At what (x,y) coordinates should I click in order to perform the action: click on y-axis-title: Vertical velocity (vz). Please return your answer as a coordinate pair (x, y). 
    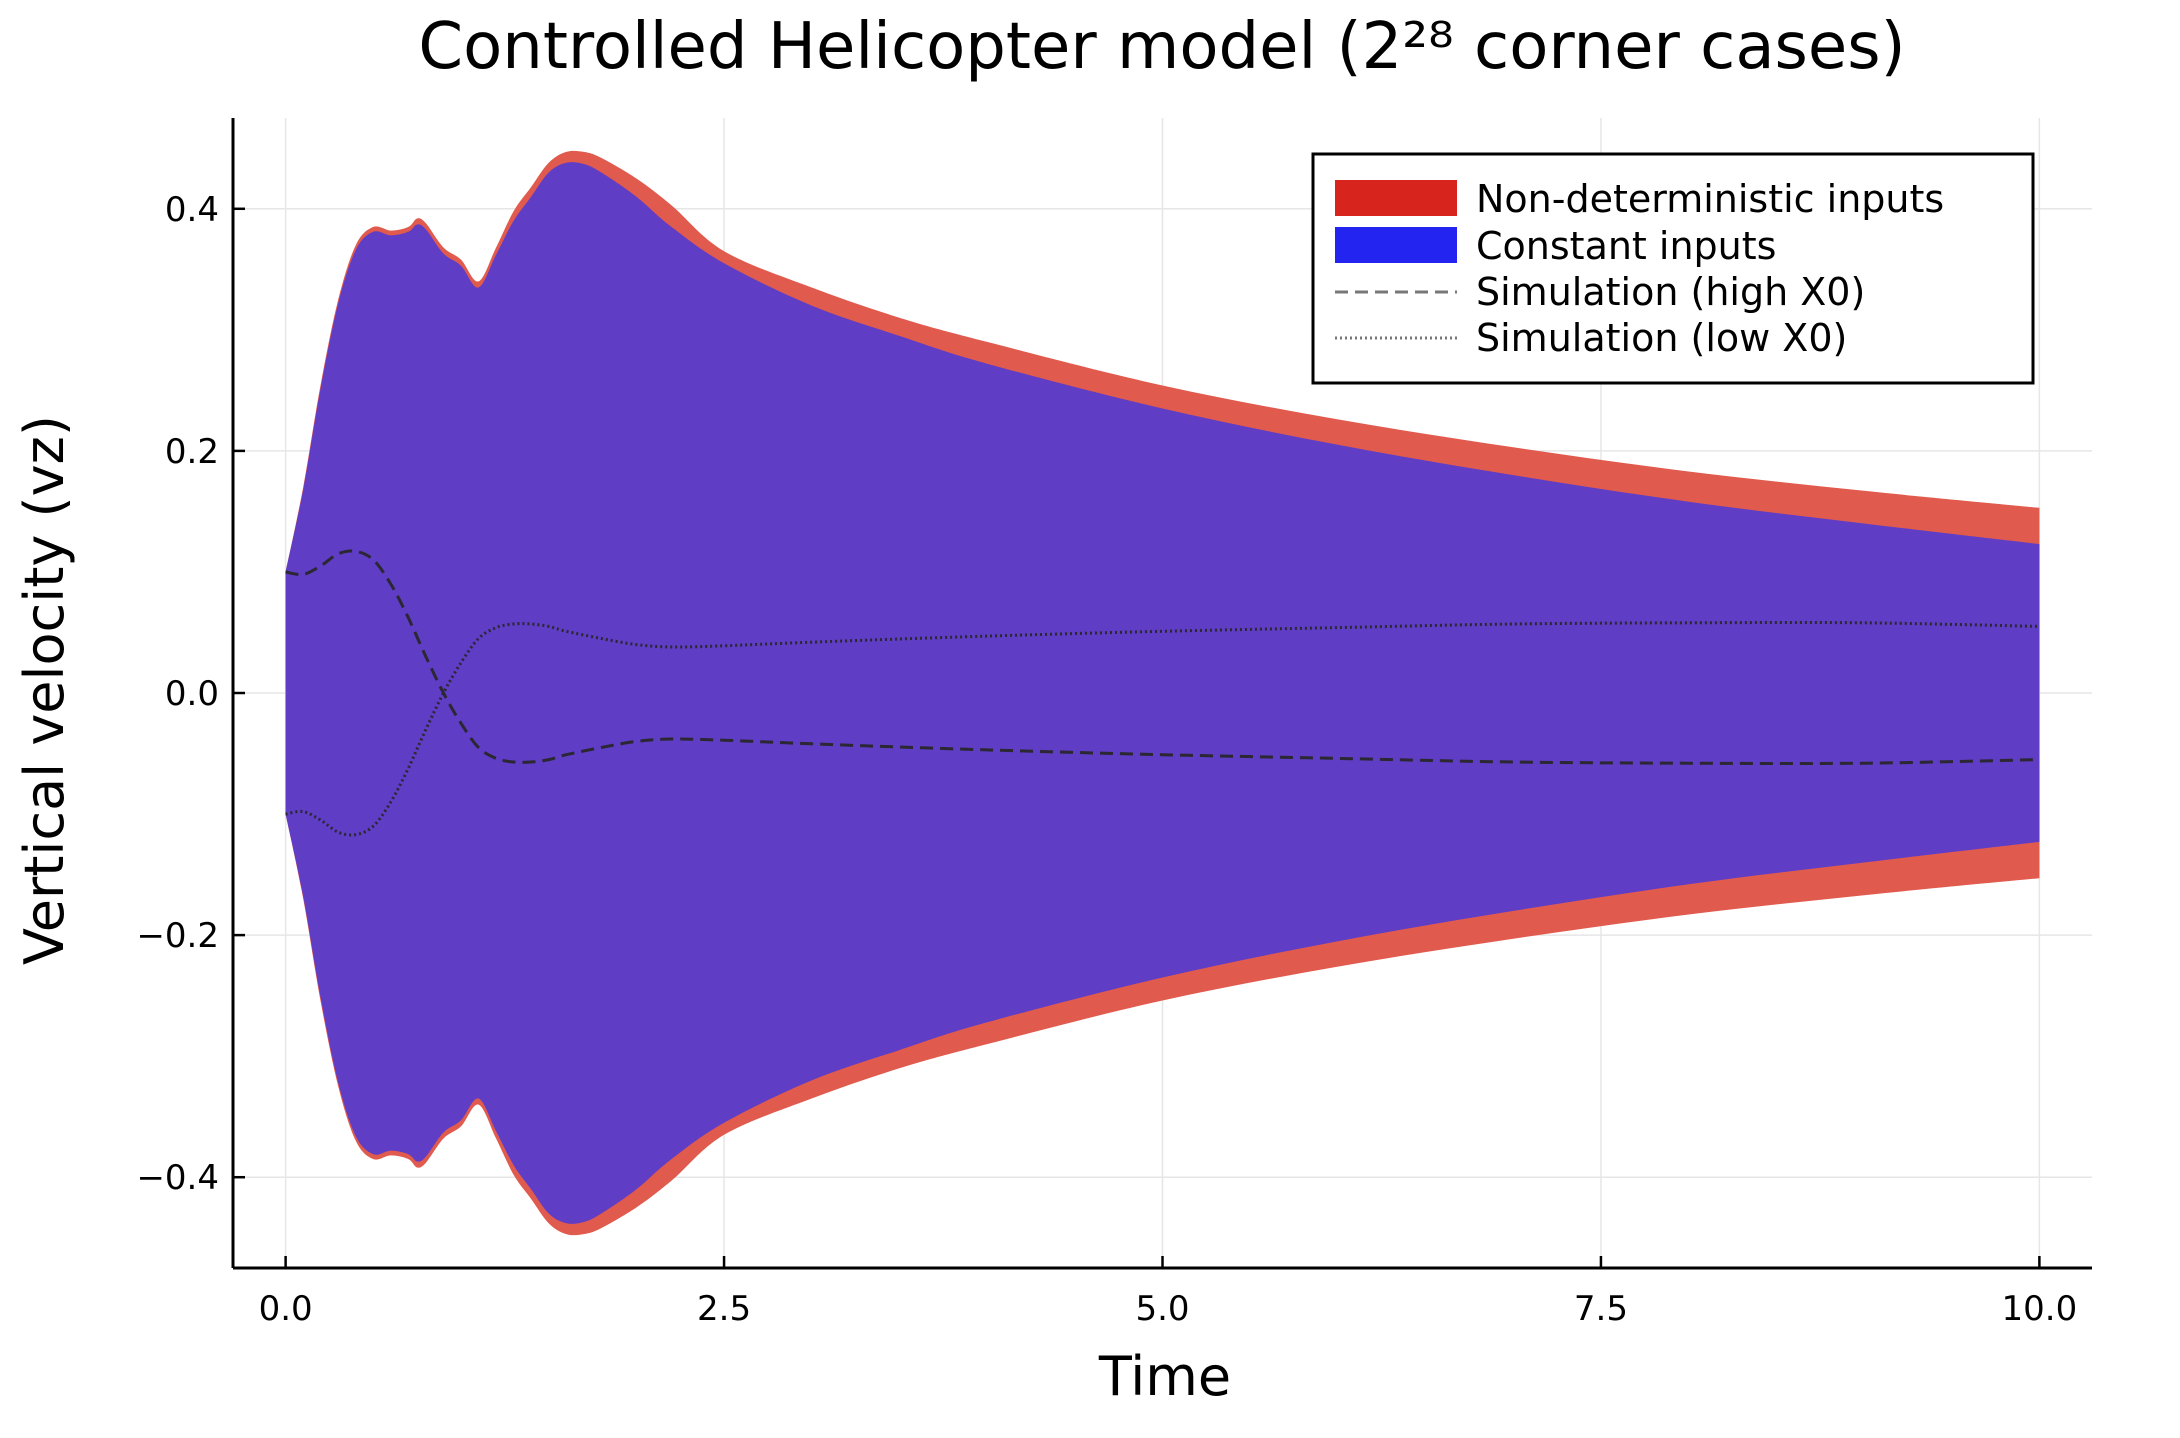
    Looking at the image, I should click on (44, 690).